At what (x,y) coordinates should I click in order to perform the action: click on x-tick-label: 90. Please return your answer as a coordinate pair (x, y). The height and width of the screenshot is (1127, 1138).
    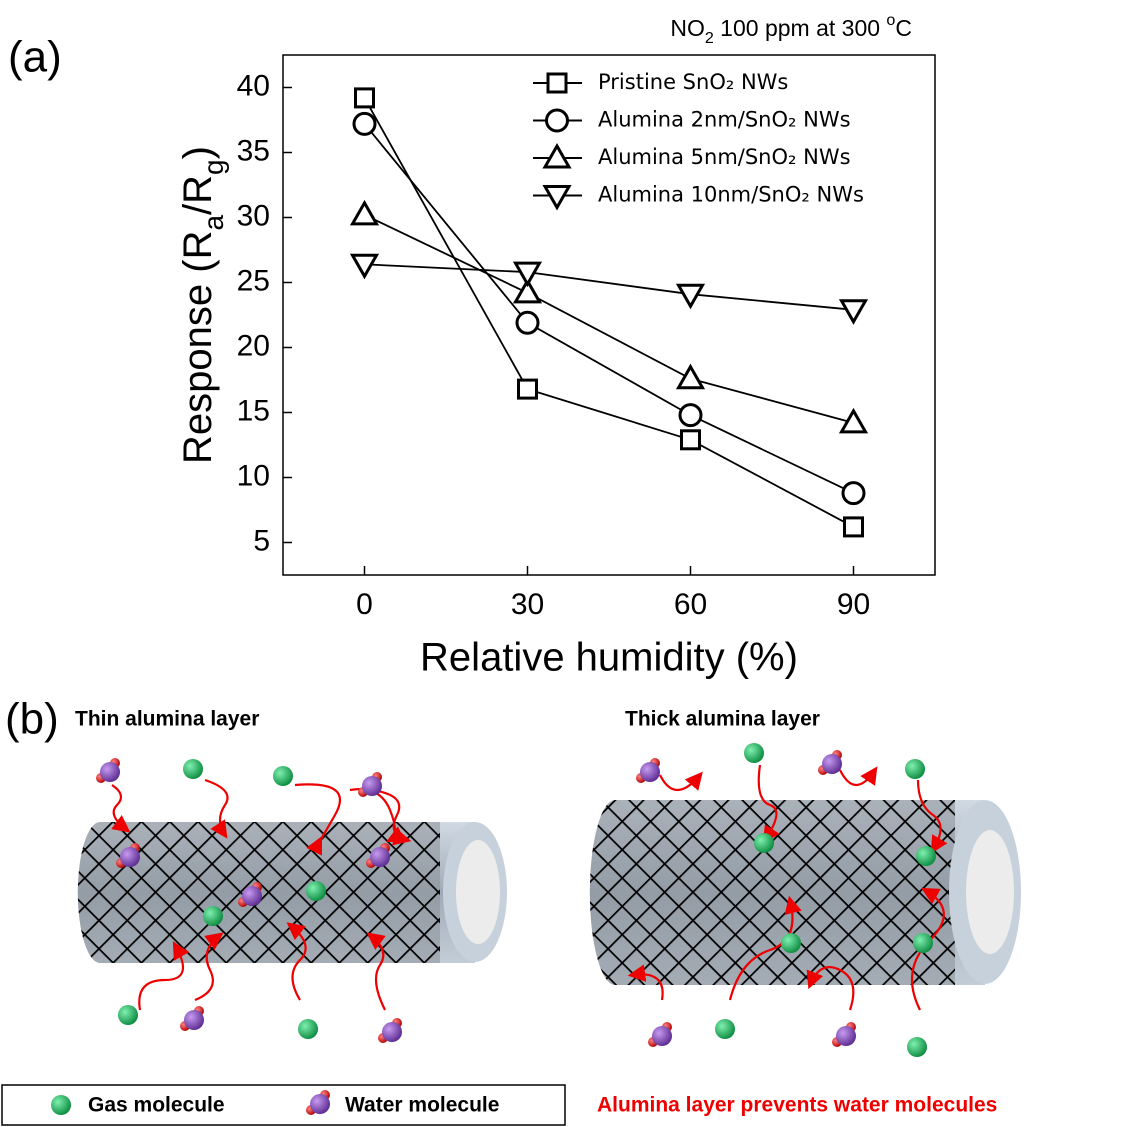
    Looking at the image, I should click on (853, 604).